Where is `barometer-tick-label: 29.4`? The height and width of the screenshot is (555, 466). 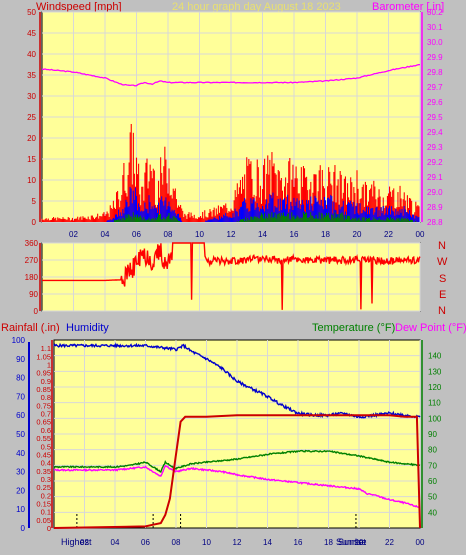 barometer-tick-label: 29.4 is located at coordinates (435, 132).